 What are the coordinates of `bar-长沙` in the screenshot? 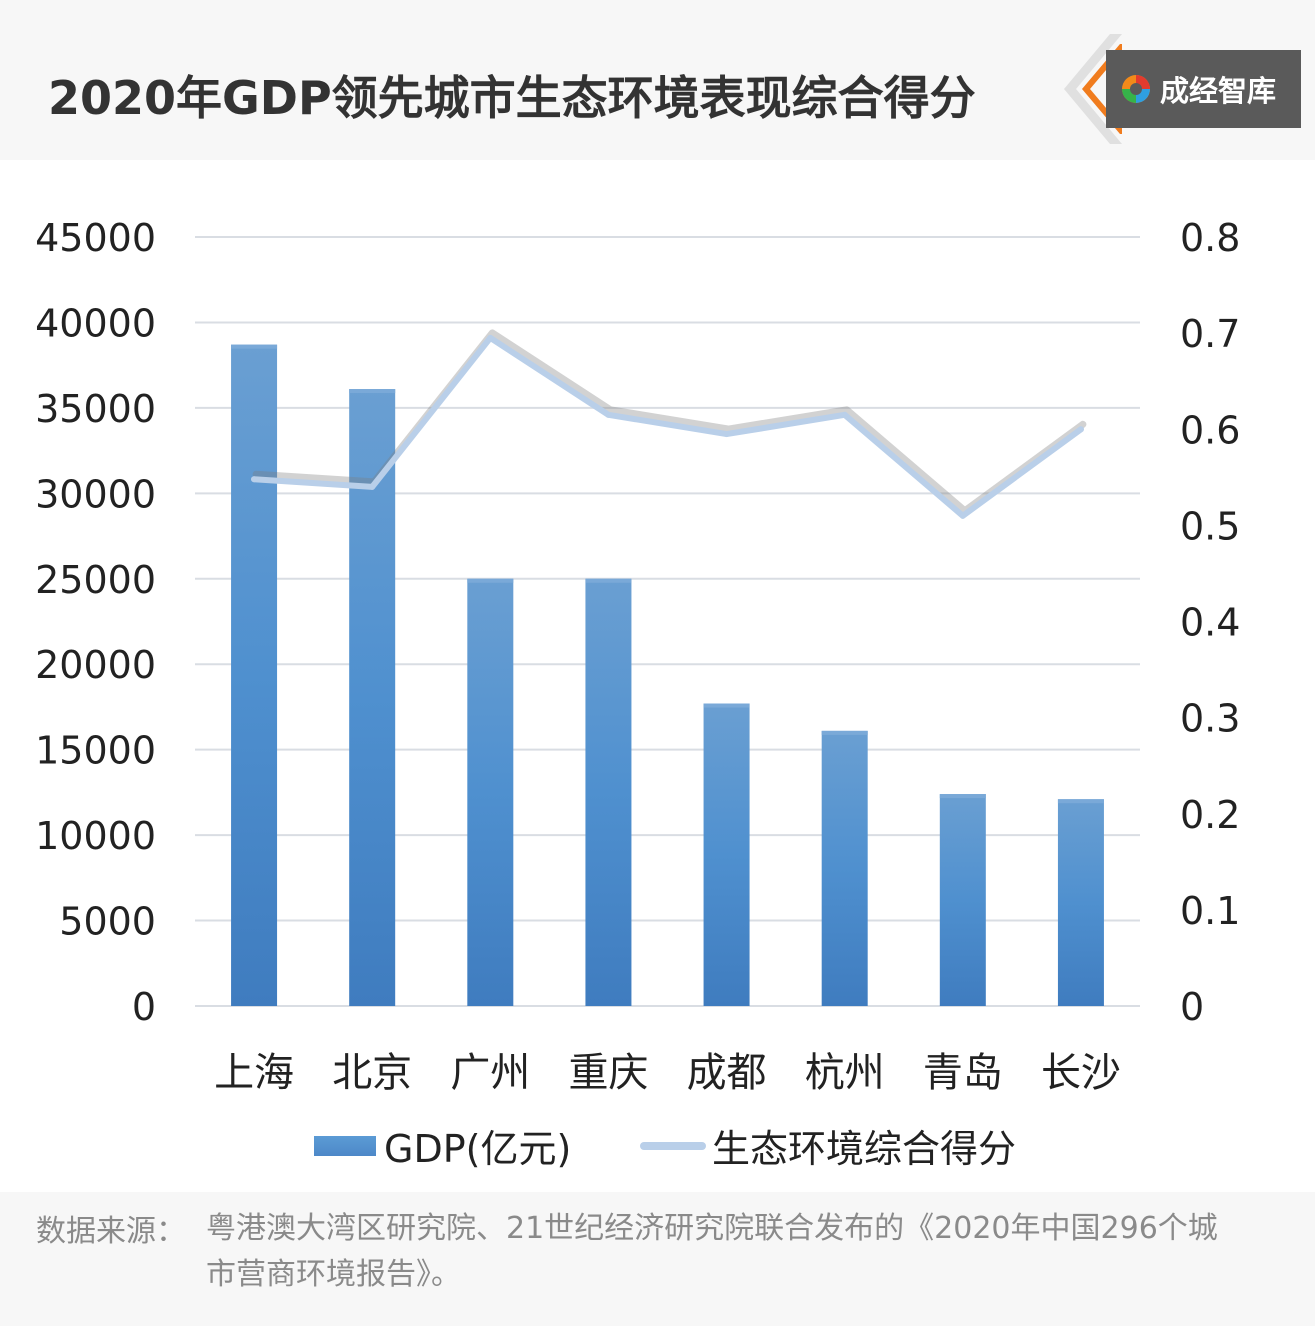 It's located at (1080, 902).